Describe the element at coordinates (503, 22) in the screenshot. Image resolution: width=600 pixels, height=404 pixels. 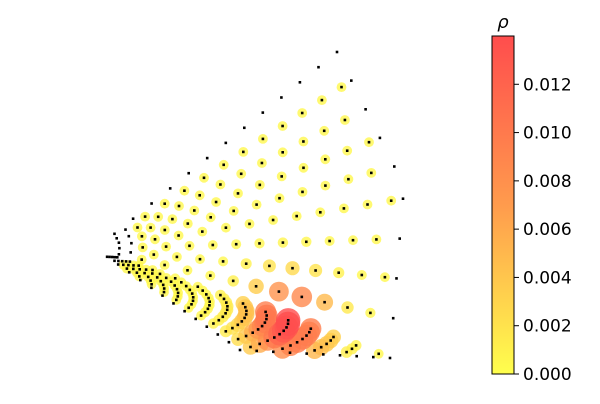
I see `colorbar-label: ρ` at that location.